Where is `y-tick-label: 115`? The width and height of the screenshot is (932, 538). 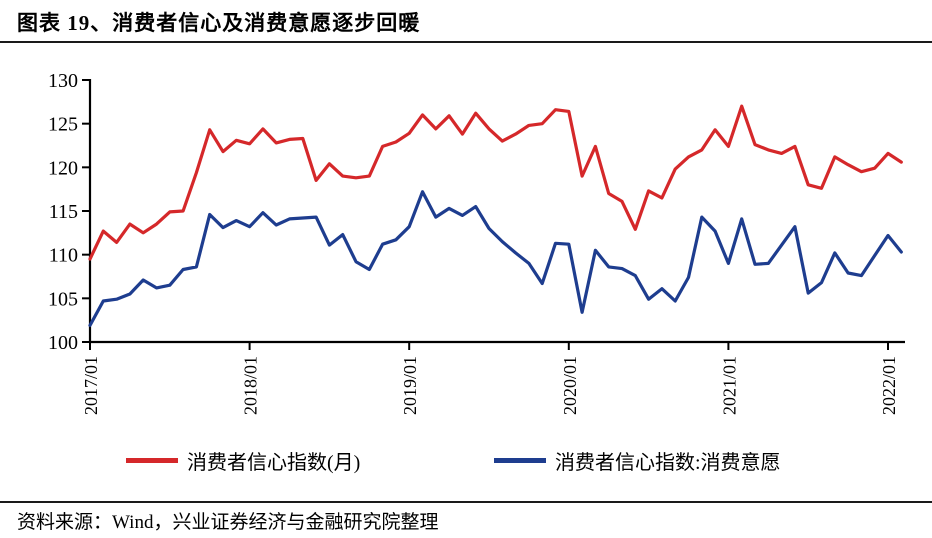
y-tick-label: 115 is located at coordinates (63, 212).